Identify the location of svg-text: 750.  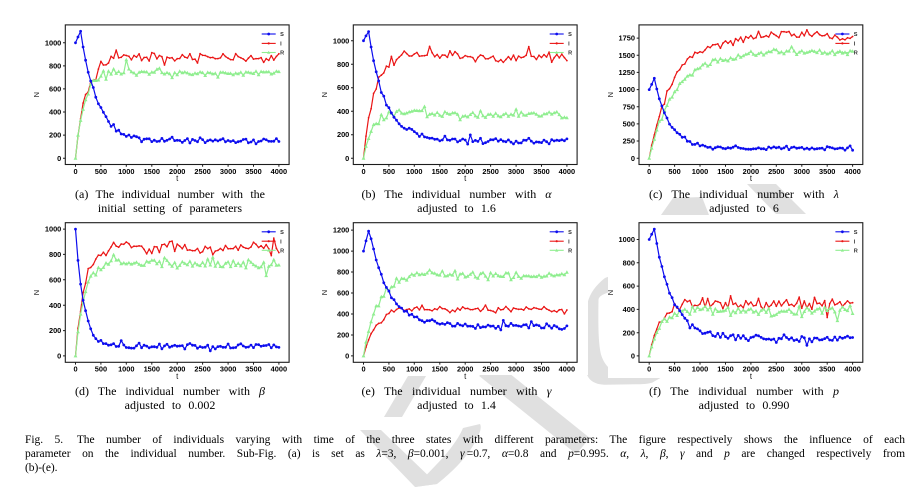
(629, 106).